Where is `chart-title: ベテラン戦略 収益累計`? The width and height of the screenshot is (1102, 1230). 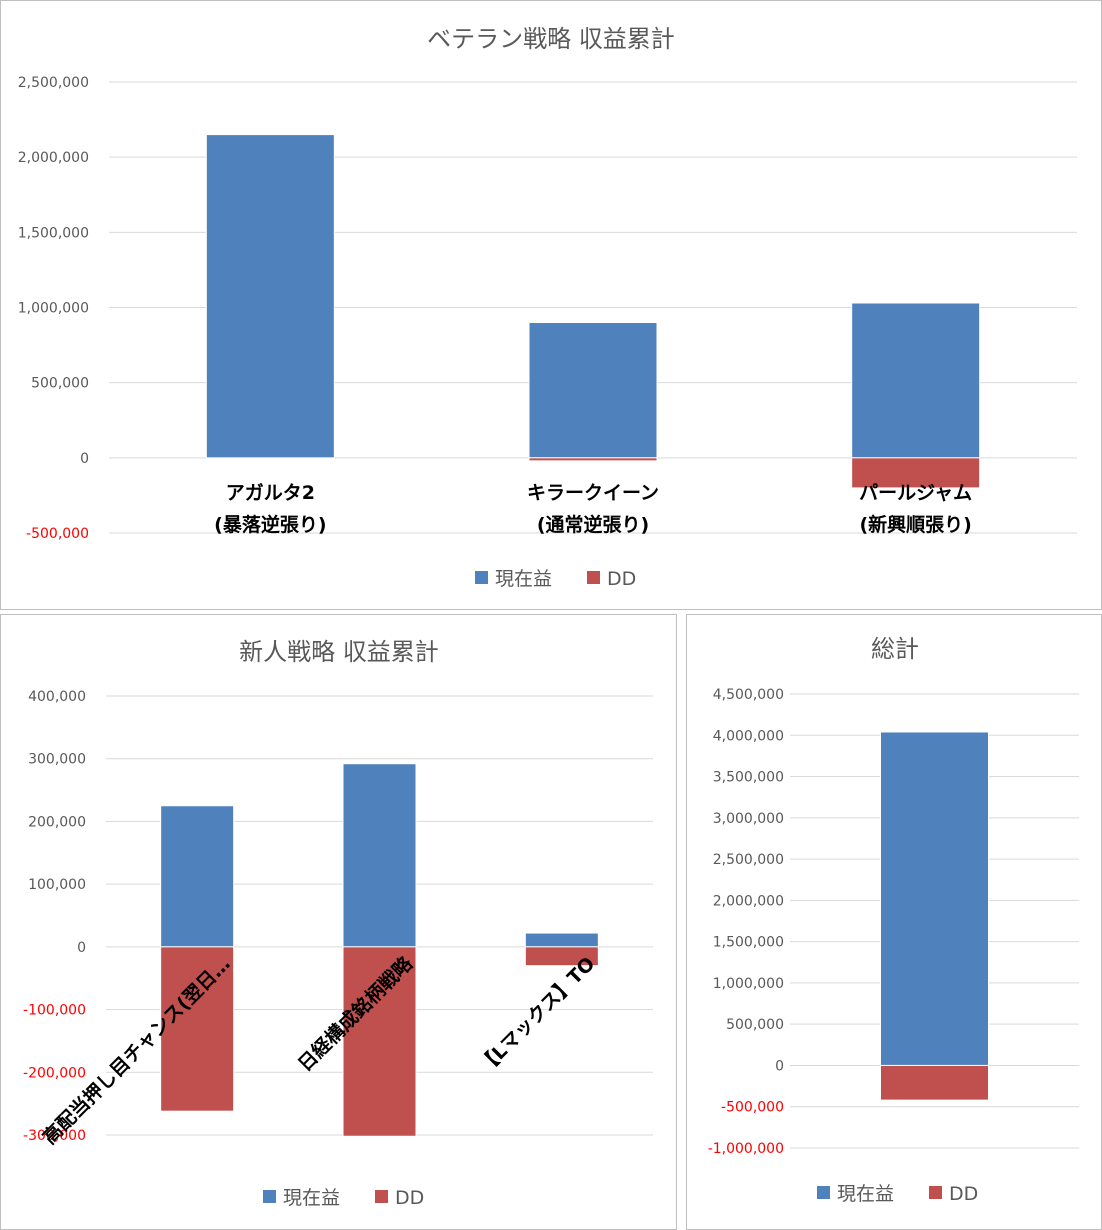 chart-title: ベテラン戦略 収益累計 is located at coordinates (551, 39).